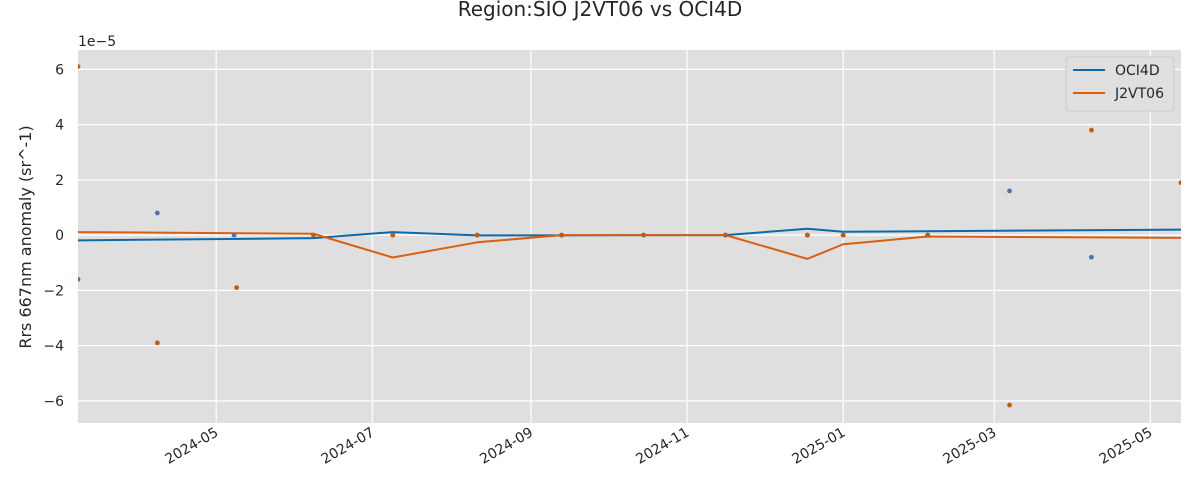 The height and width of the screenshot is (500, 1200). I want to click on y-axis-label: Rrs 667nm anomaly (sr^-1), so click(25, 236).